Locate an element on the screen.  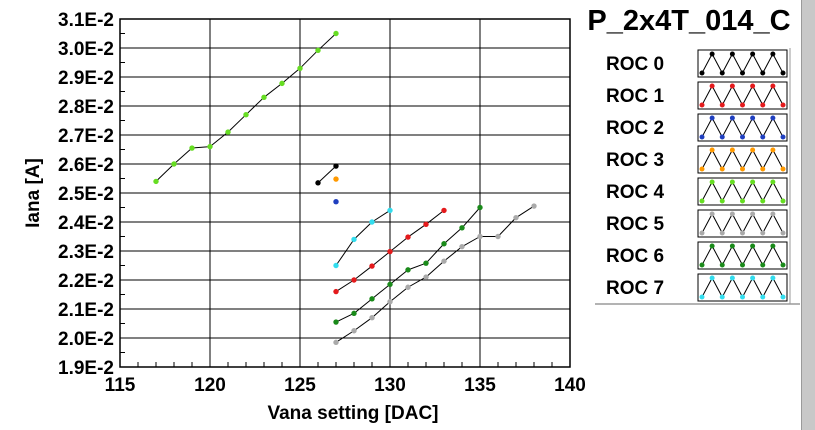
legend-label: ROC 5 is located at coordinates (635, 224).